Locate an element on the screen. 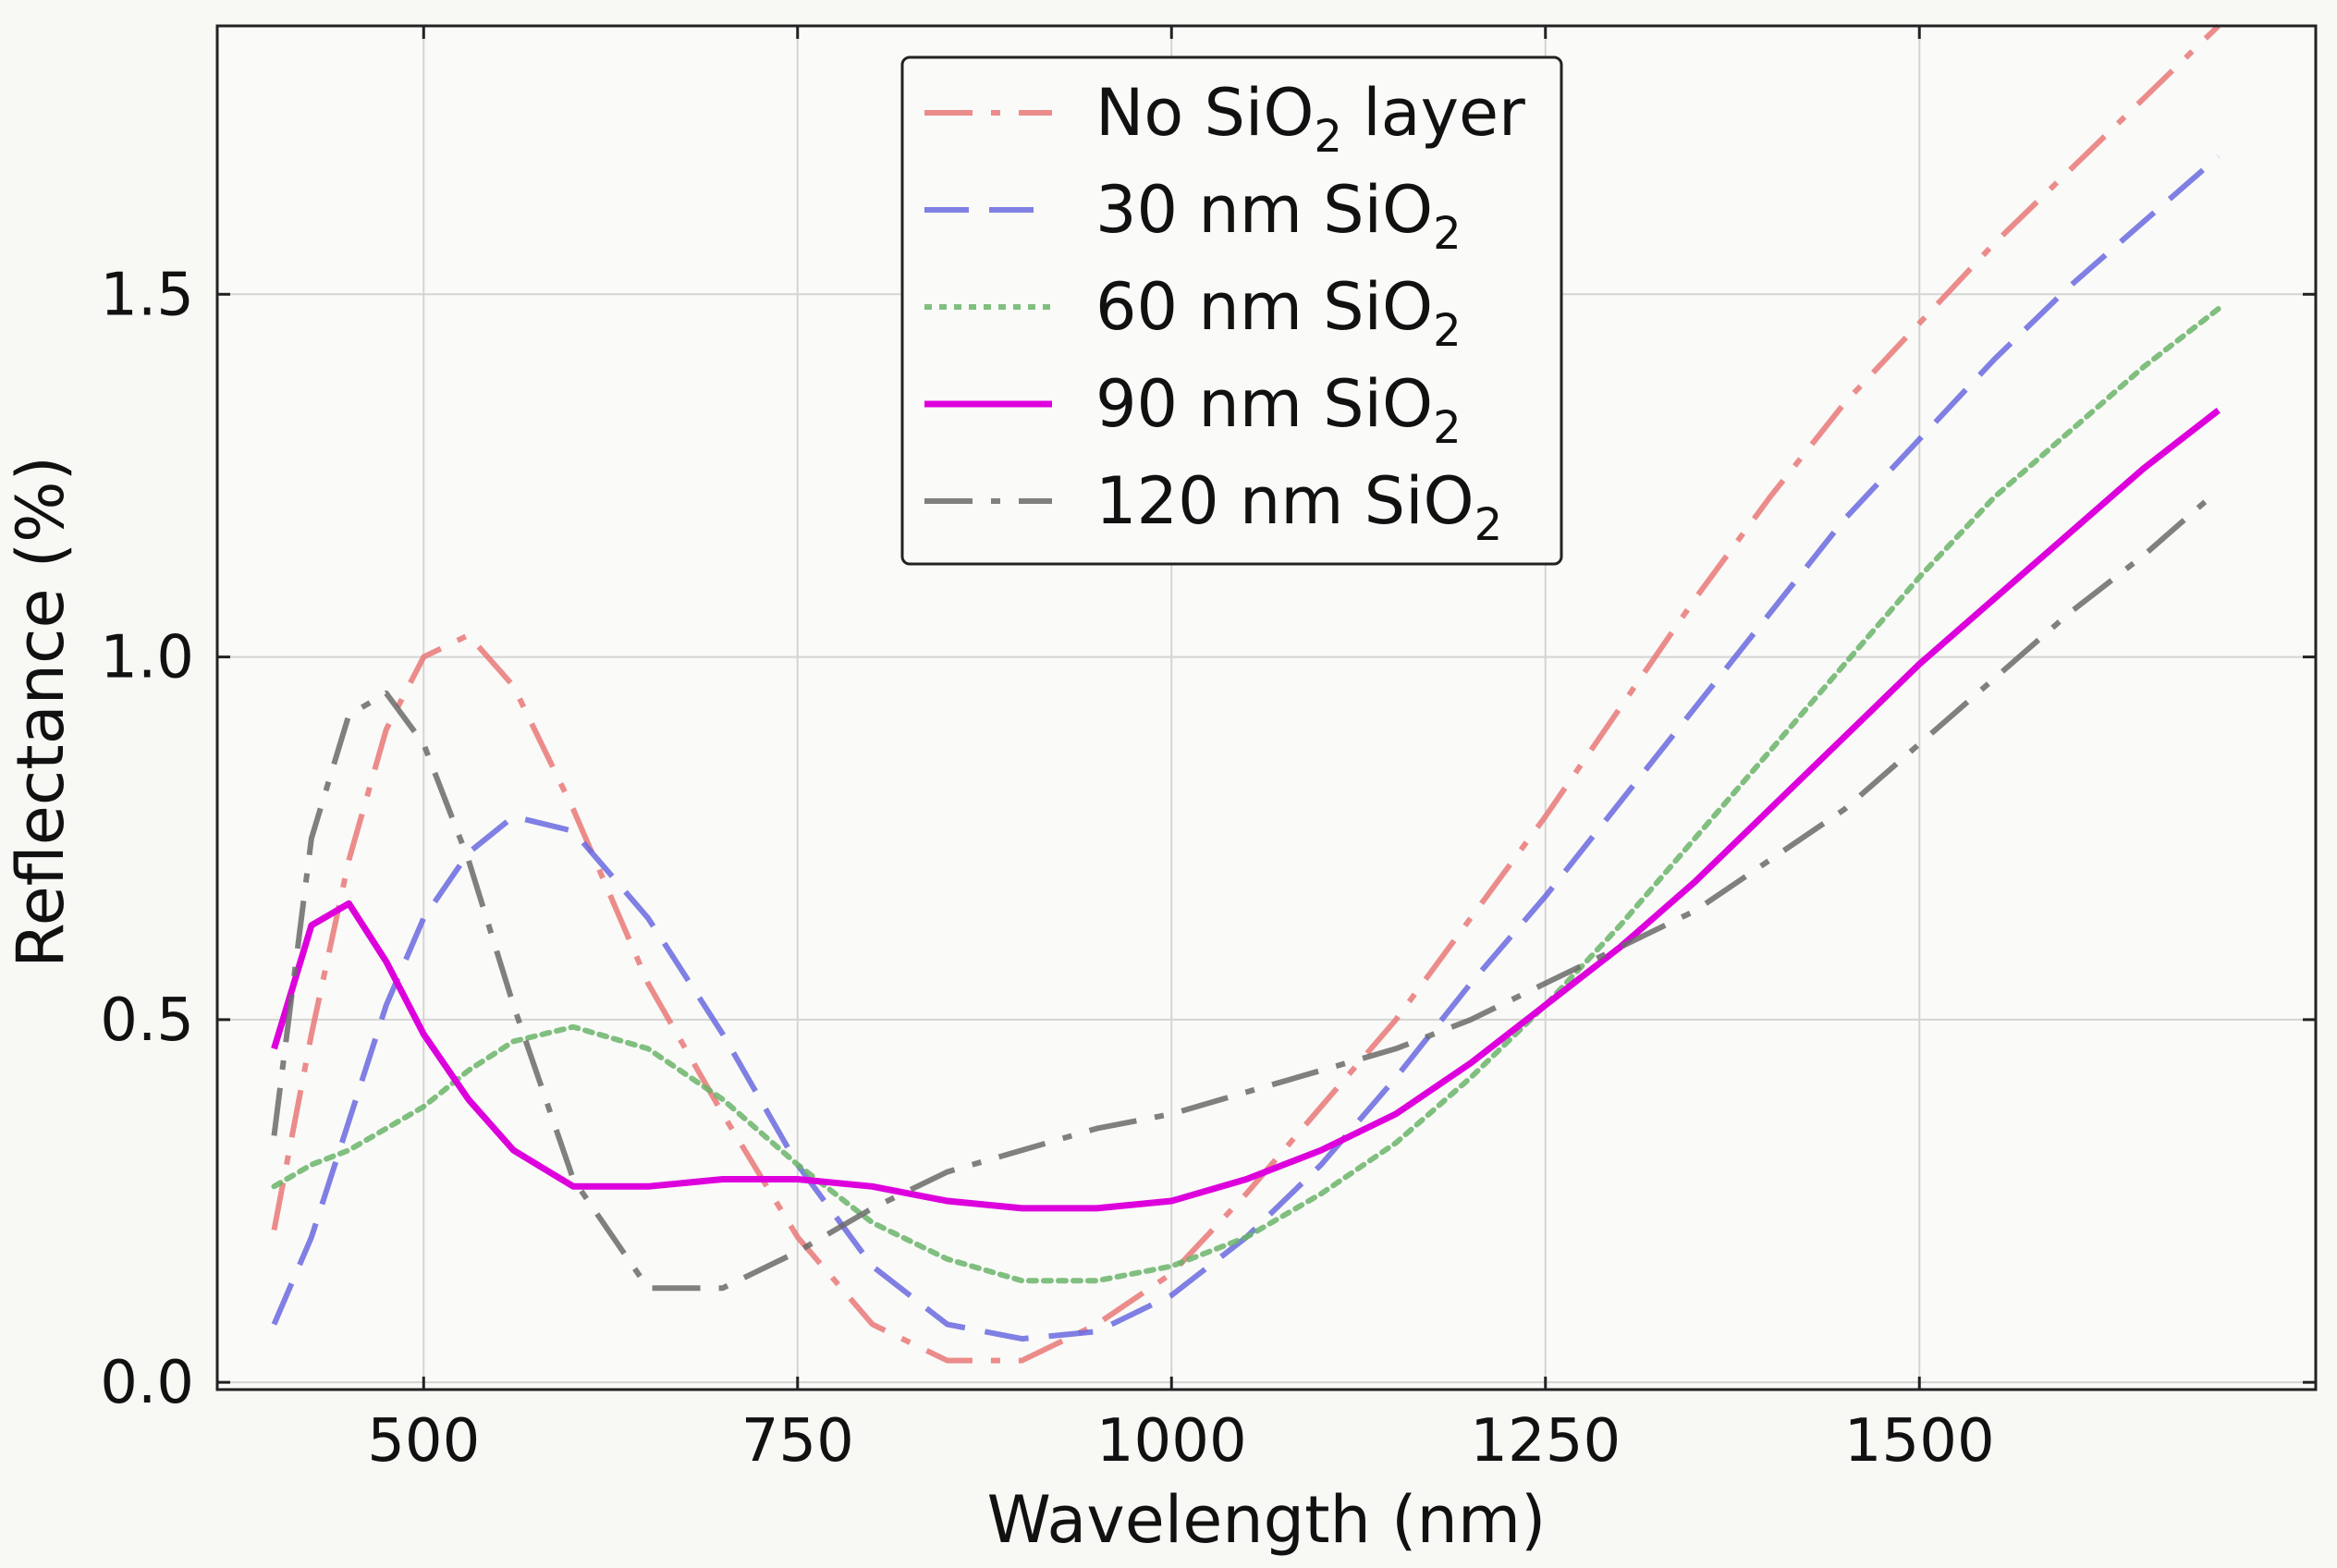  legend-label-suffix: layer is located at coordinates (1433, 113).